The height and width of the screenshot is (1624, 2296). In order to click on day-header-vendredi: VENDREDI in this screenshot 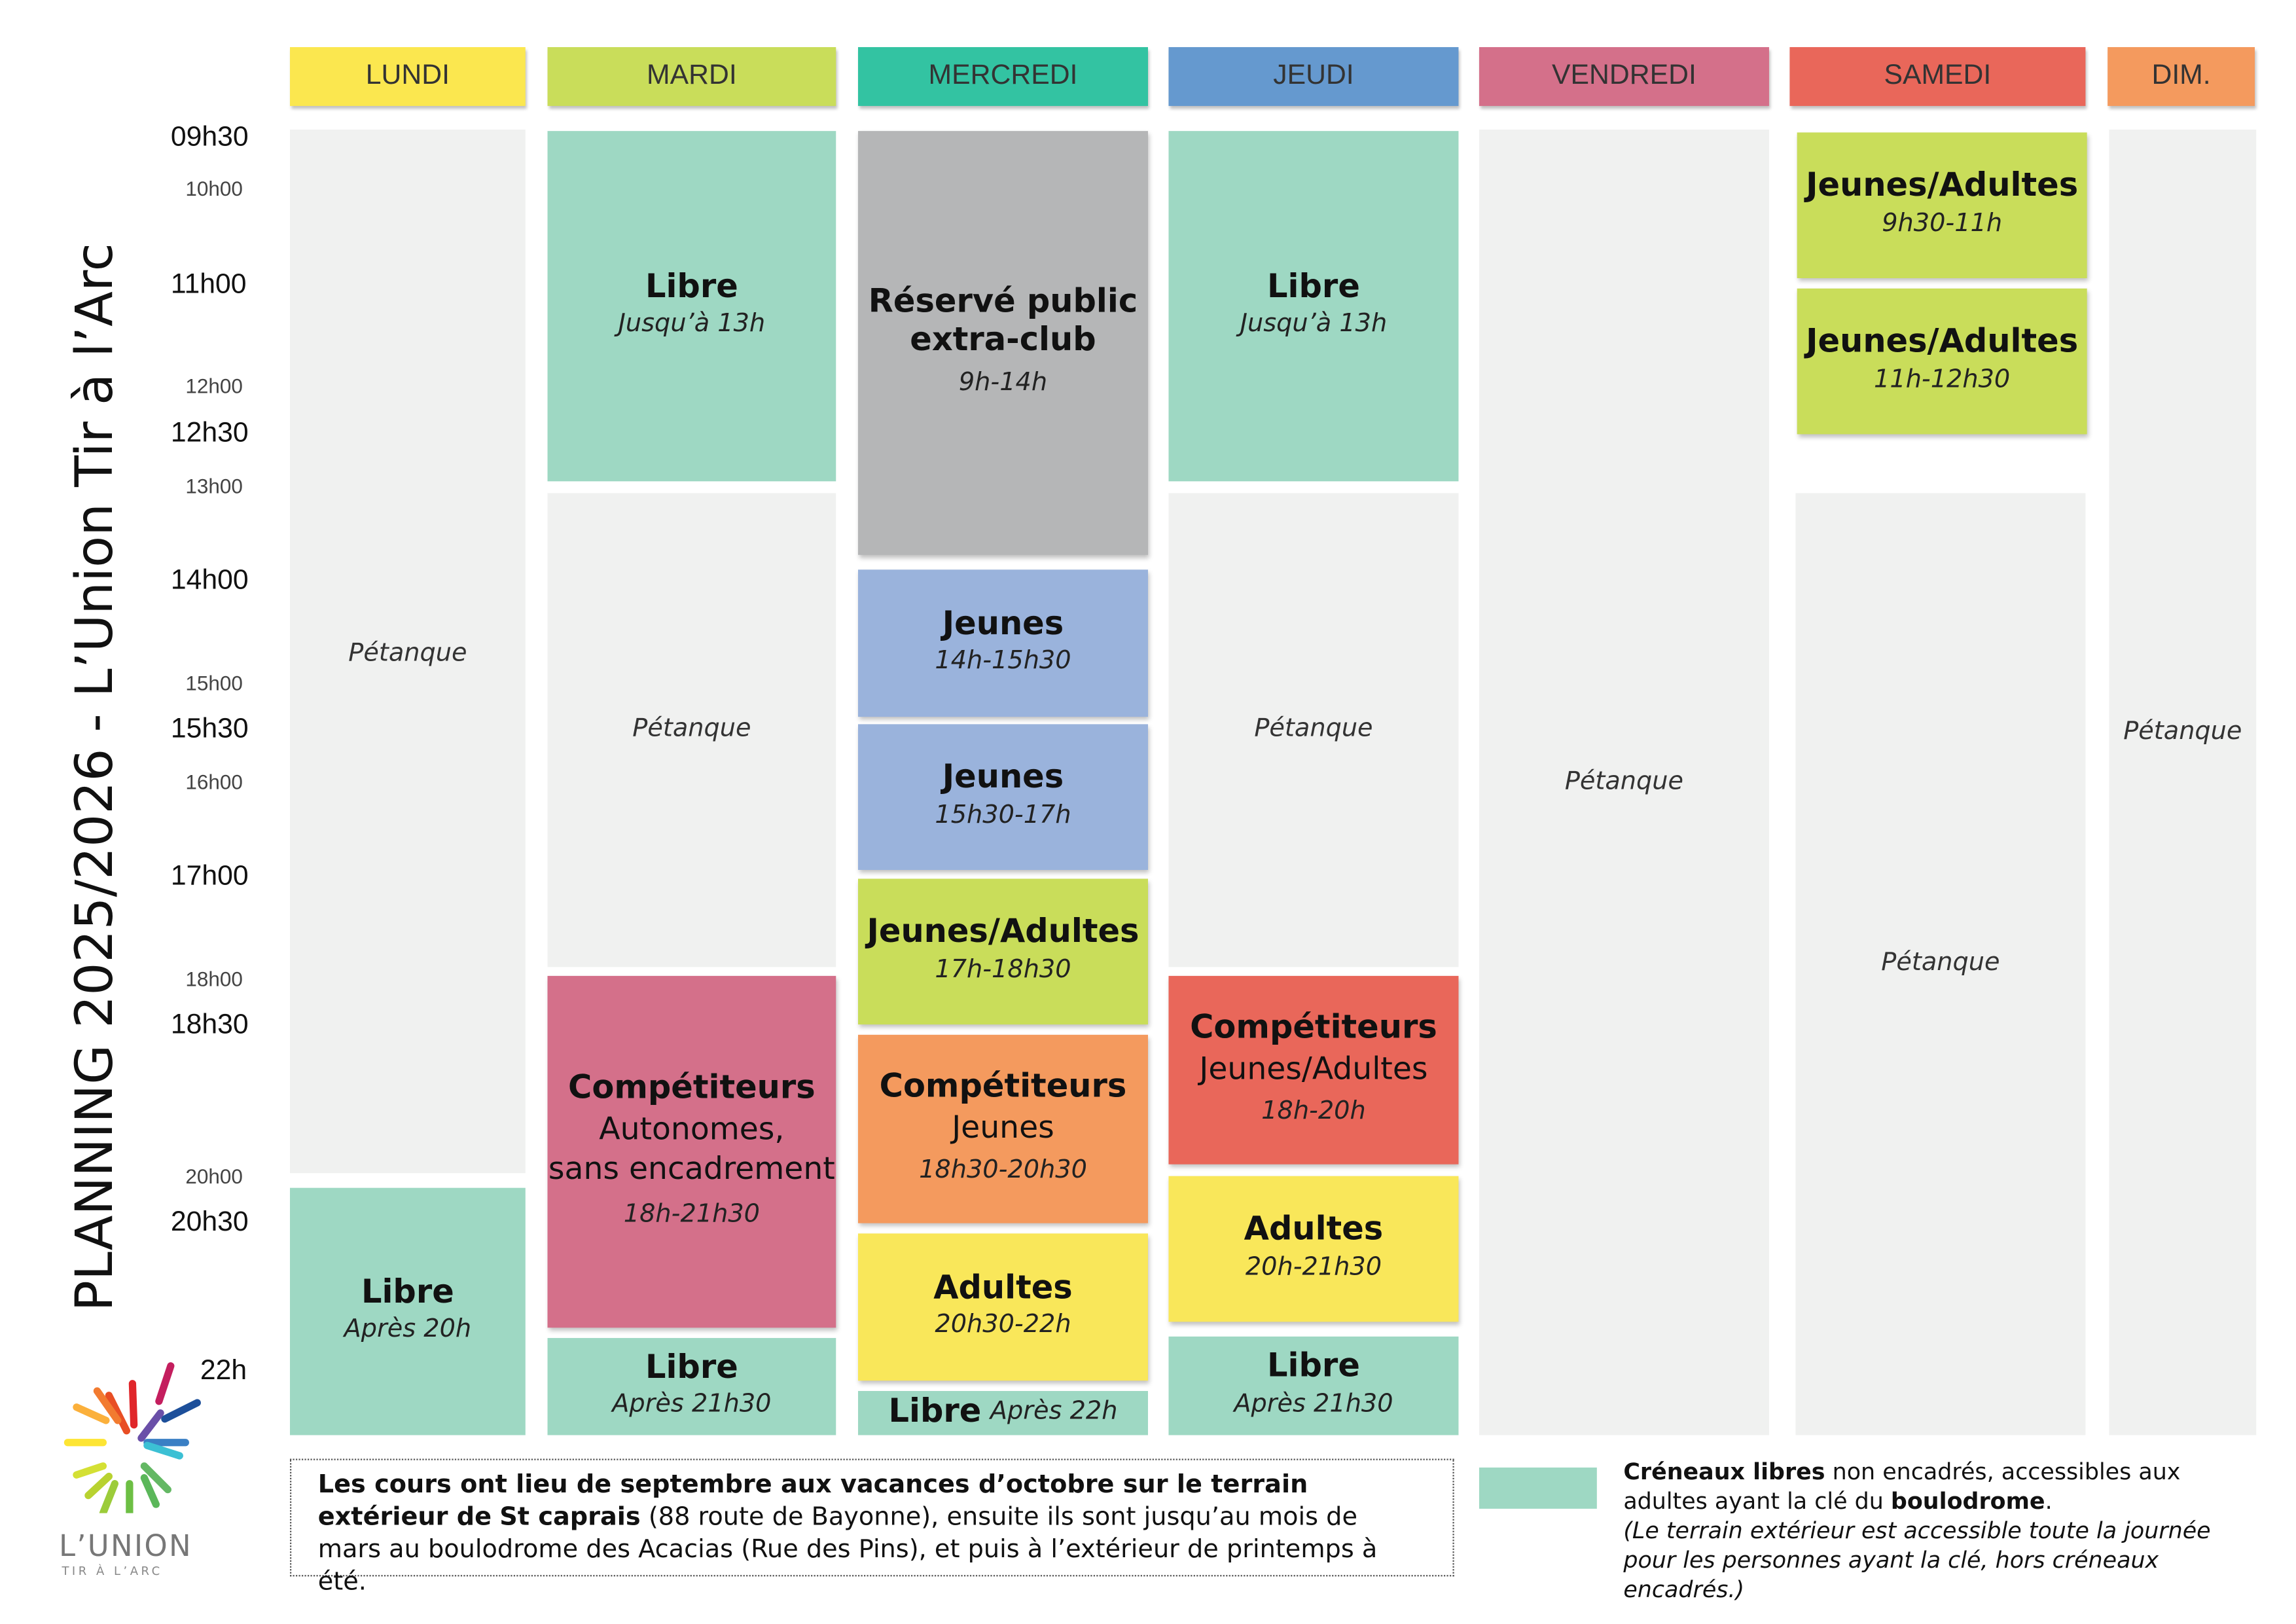, I will do `click(1624, 76)`.